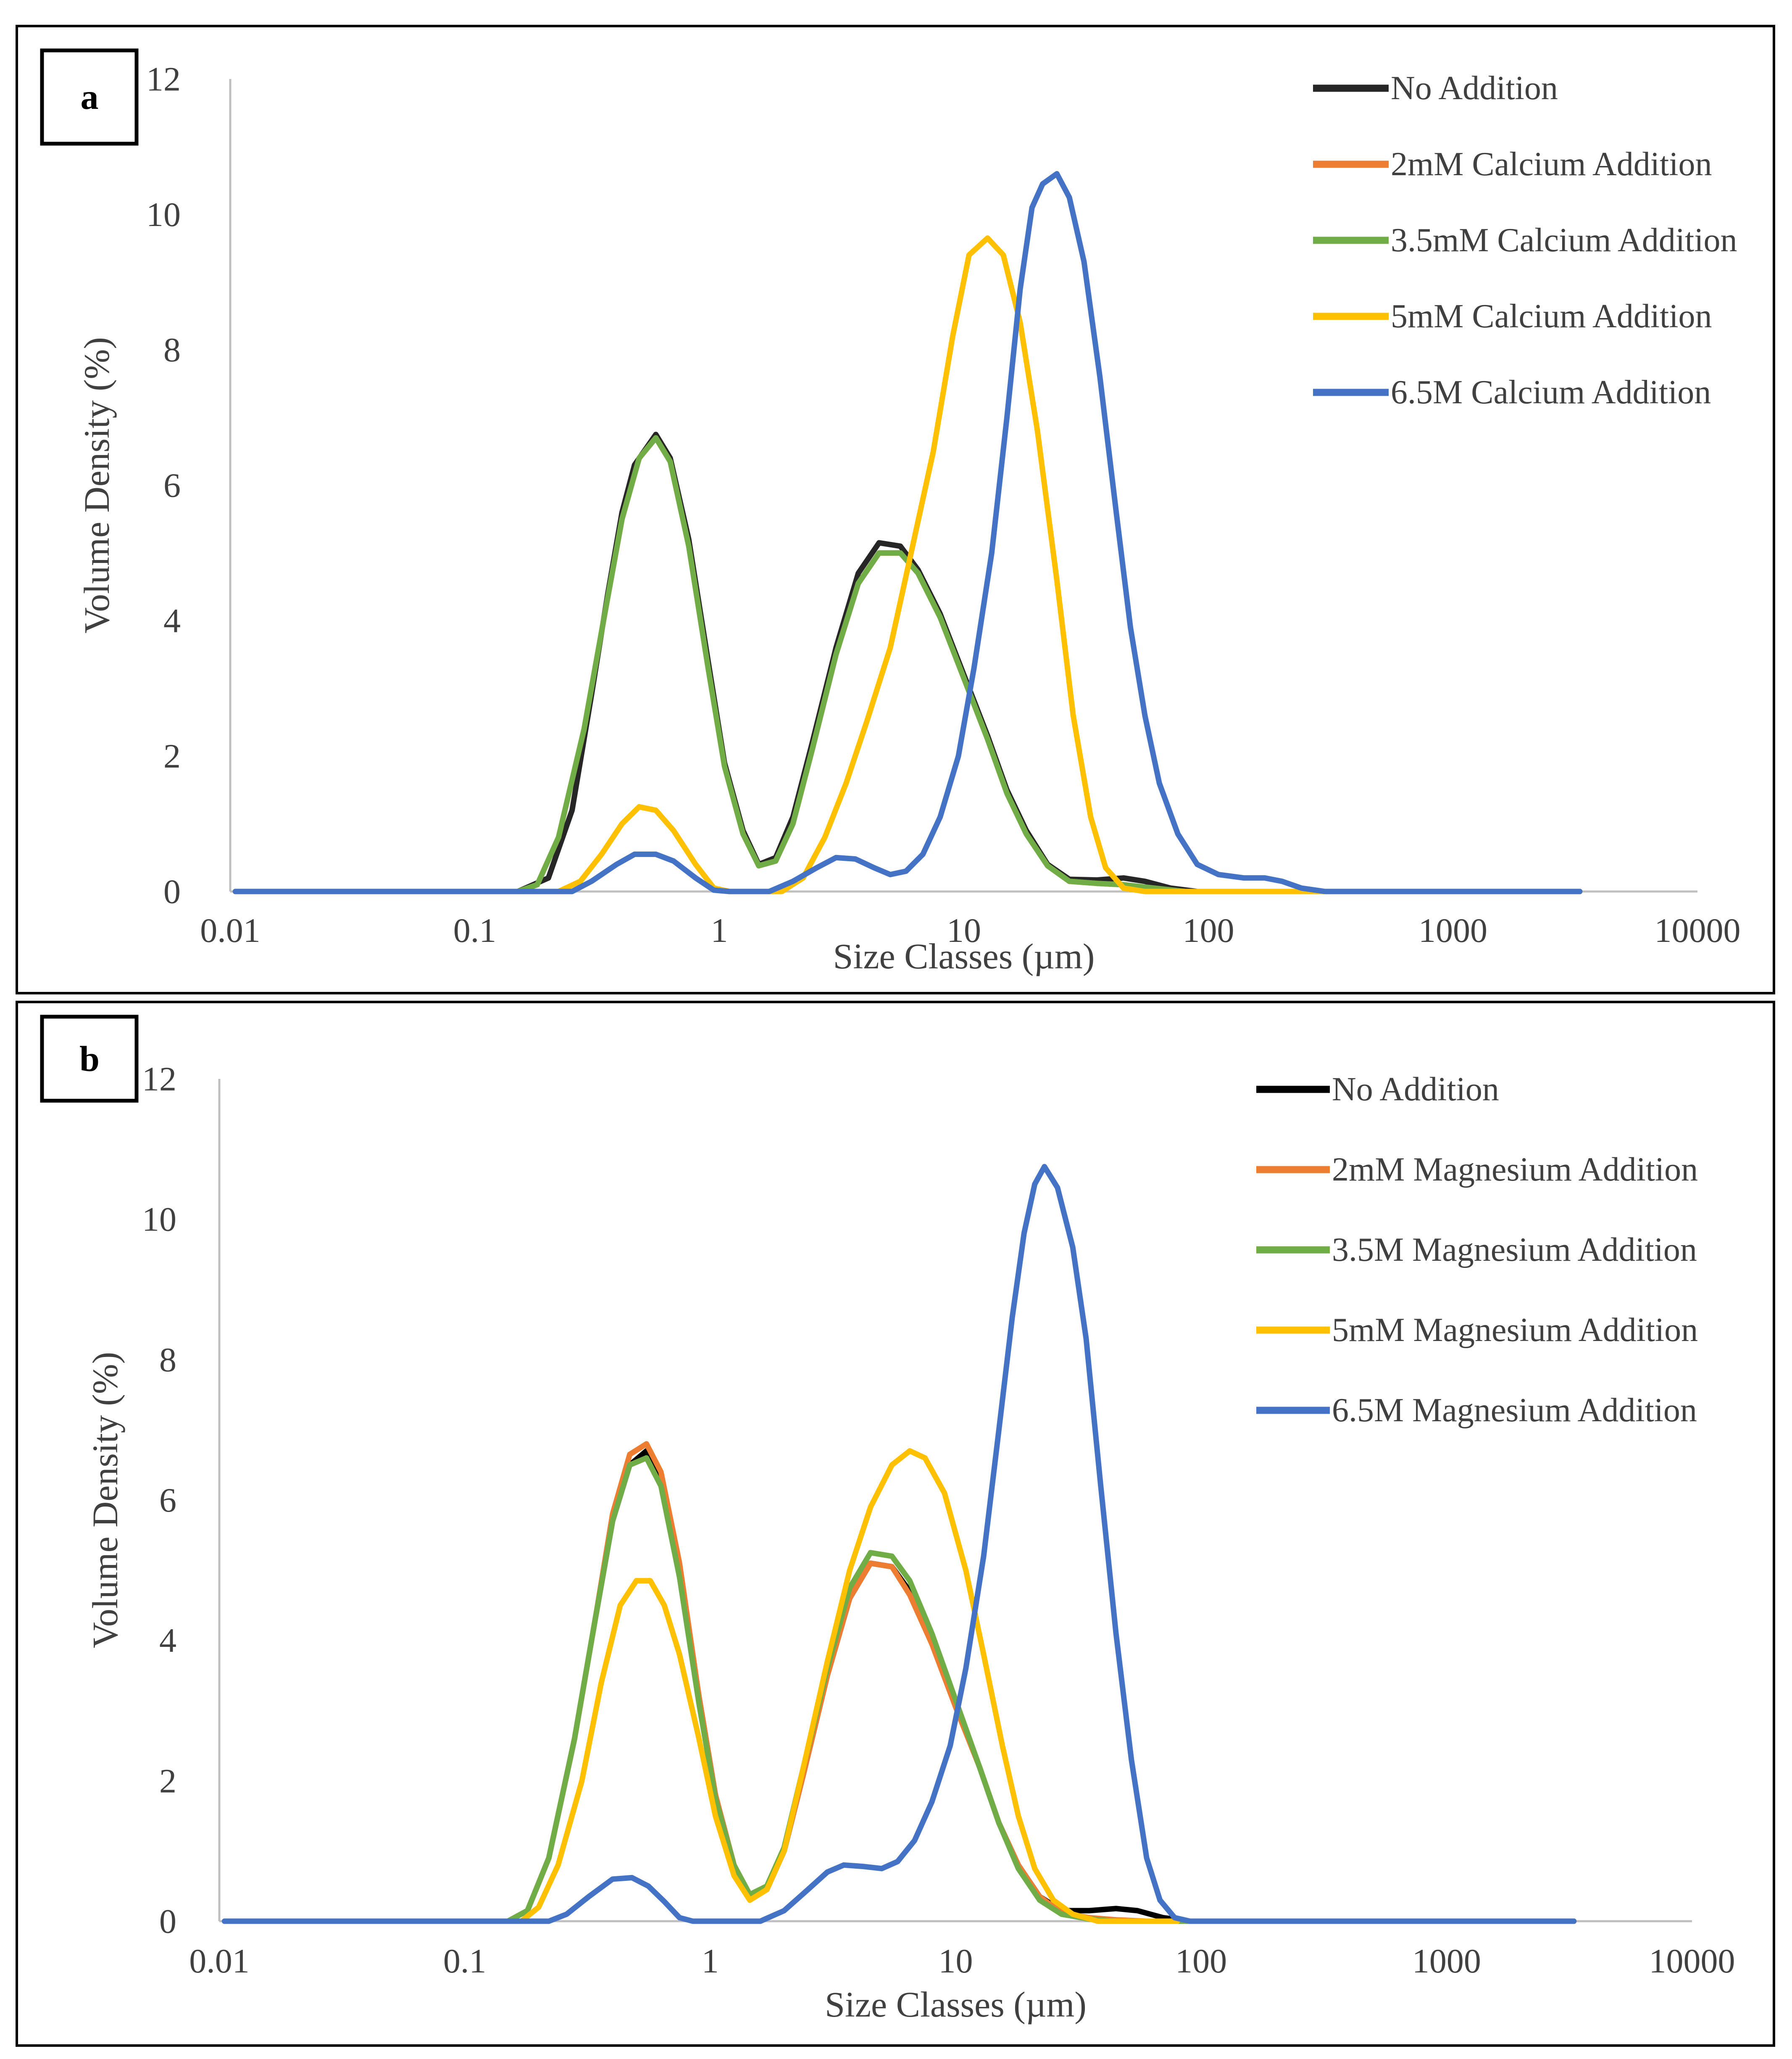 The width and height of the screenshot is (1792, 2059). I want to click on legend-label: 6.5M Magnesium Addition, so click(1514, 1410).